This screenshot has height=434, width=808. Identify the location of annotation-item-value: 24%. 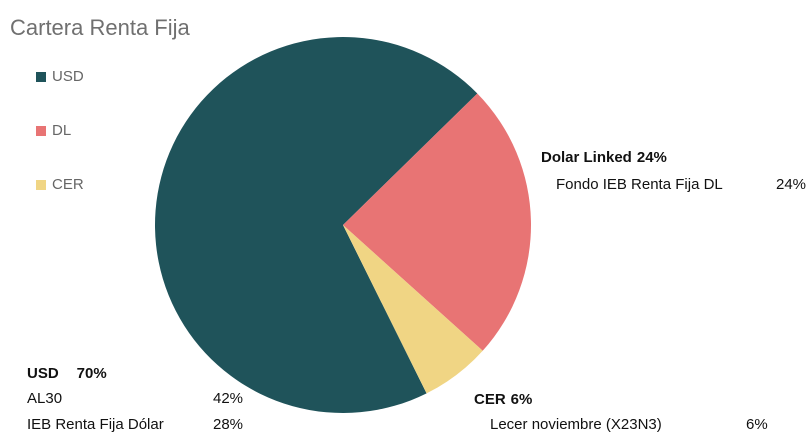
(791, 184).